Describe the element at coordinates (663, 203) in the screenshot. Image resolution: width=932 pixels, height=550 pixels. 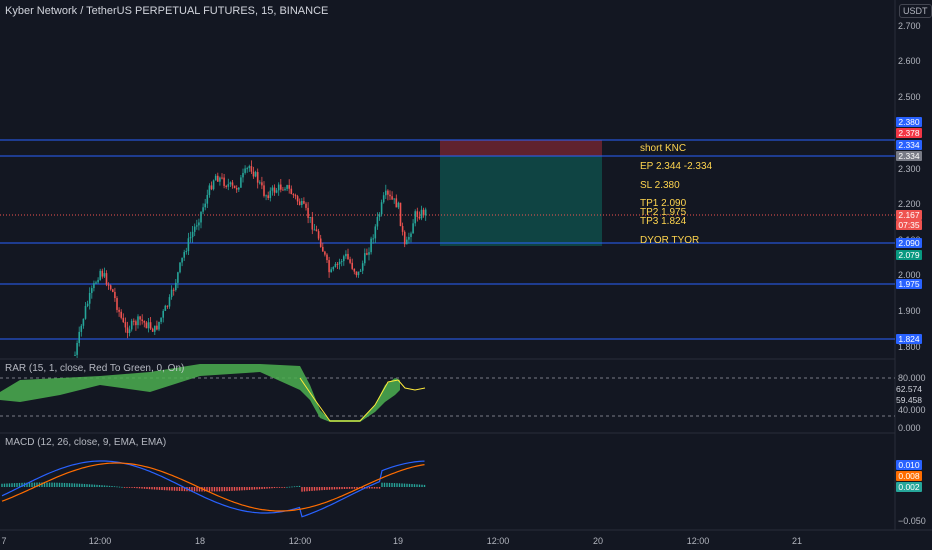
I see `note-tp1: TP1 2.090` at that location.